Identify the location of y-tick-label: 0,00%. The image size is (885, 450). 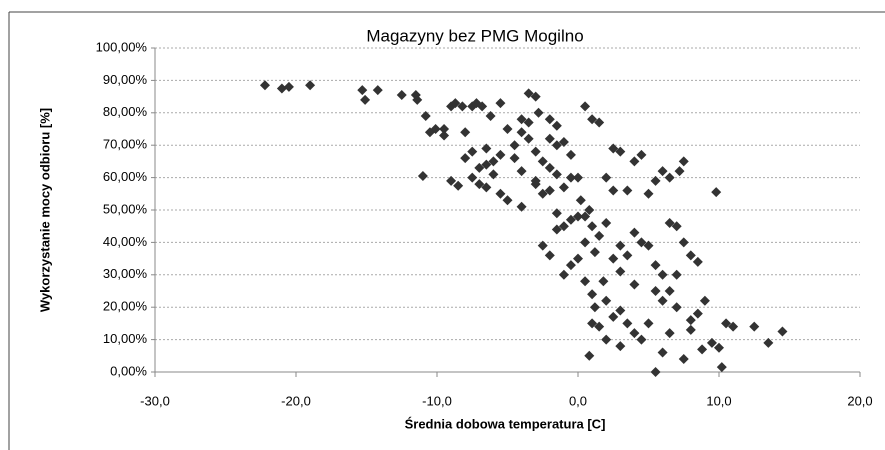
(128, 370).